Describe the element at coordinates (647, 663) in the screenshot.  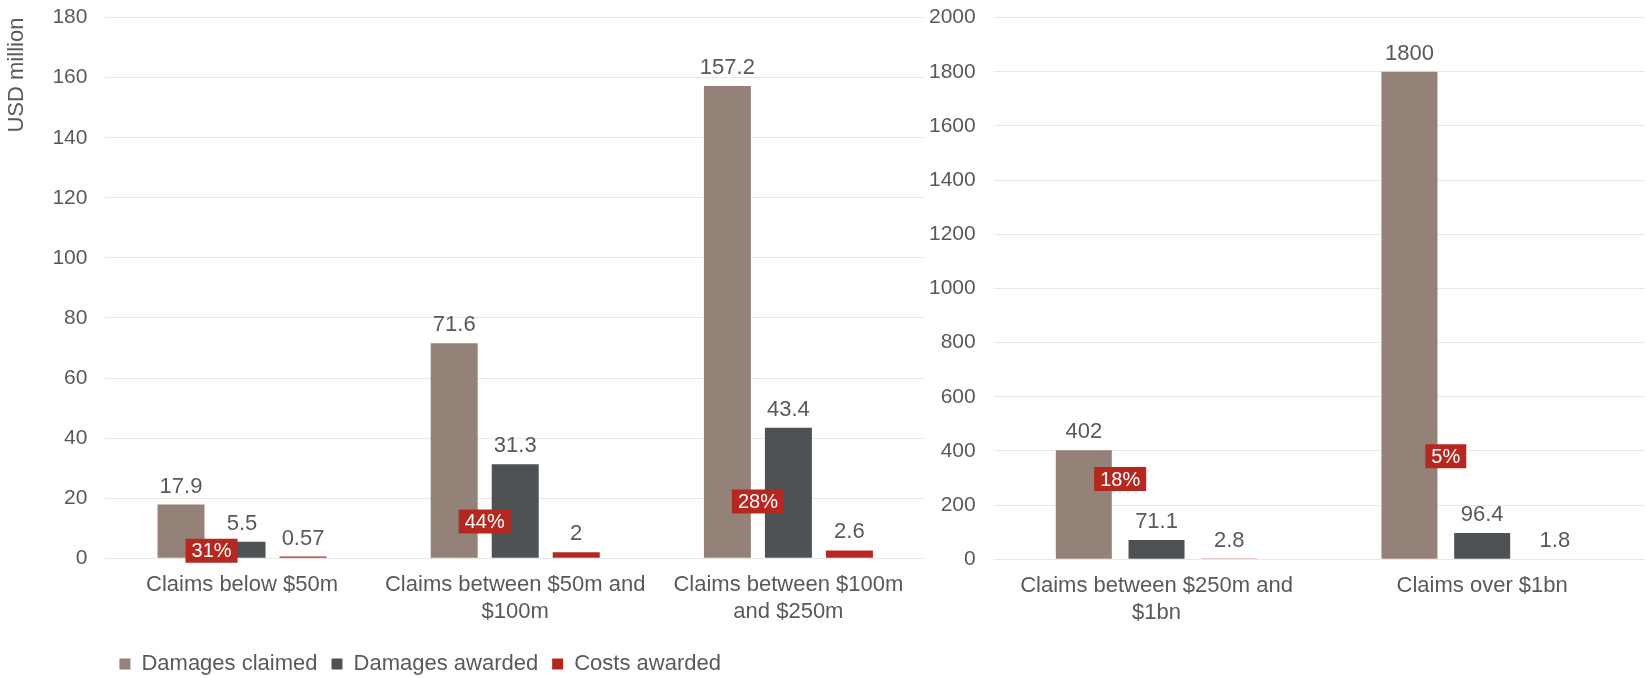
I see `legend-label: Costs awarded` at that location.